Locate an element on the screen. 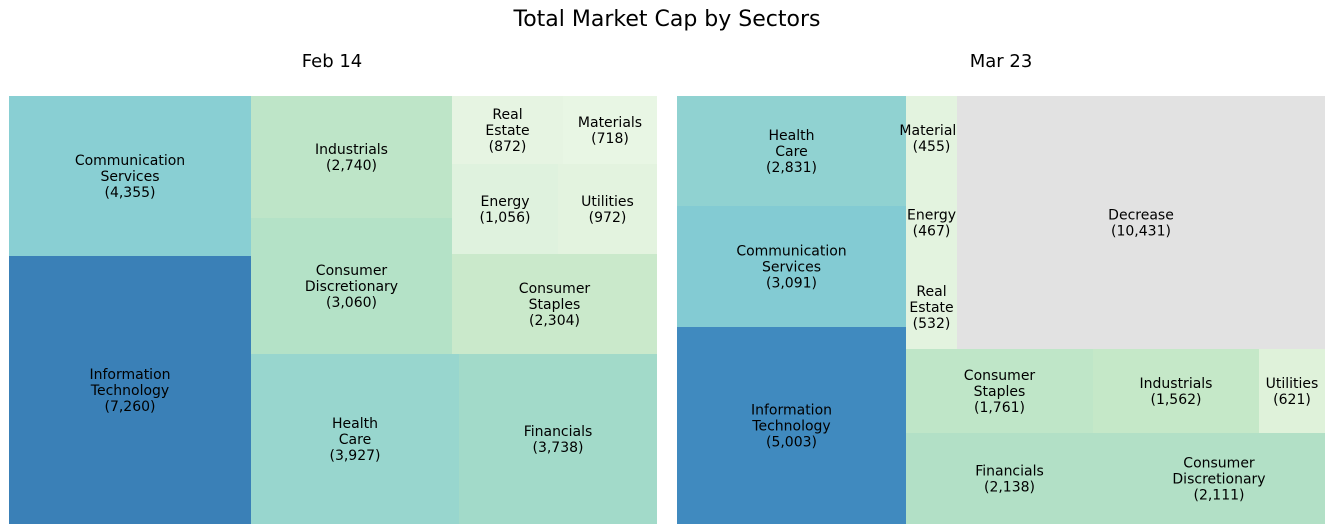 The height and width of the screenshot is (532, 1333). treemap-cell-mar-23-industrials: Industrials (1,562) is located at coordinates (1176, 391).